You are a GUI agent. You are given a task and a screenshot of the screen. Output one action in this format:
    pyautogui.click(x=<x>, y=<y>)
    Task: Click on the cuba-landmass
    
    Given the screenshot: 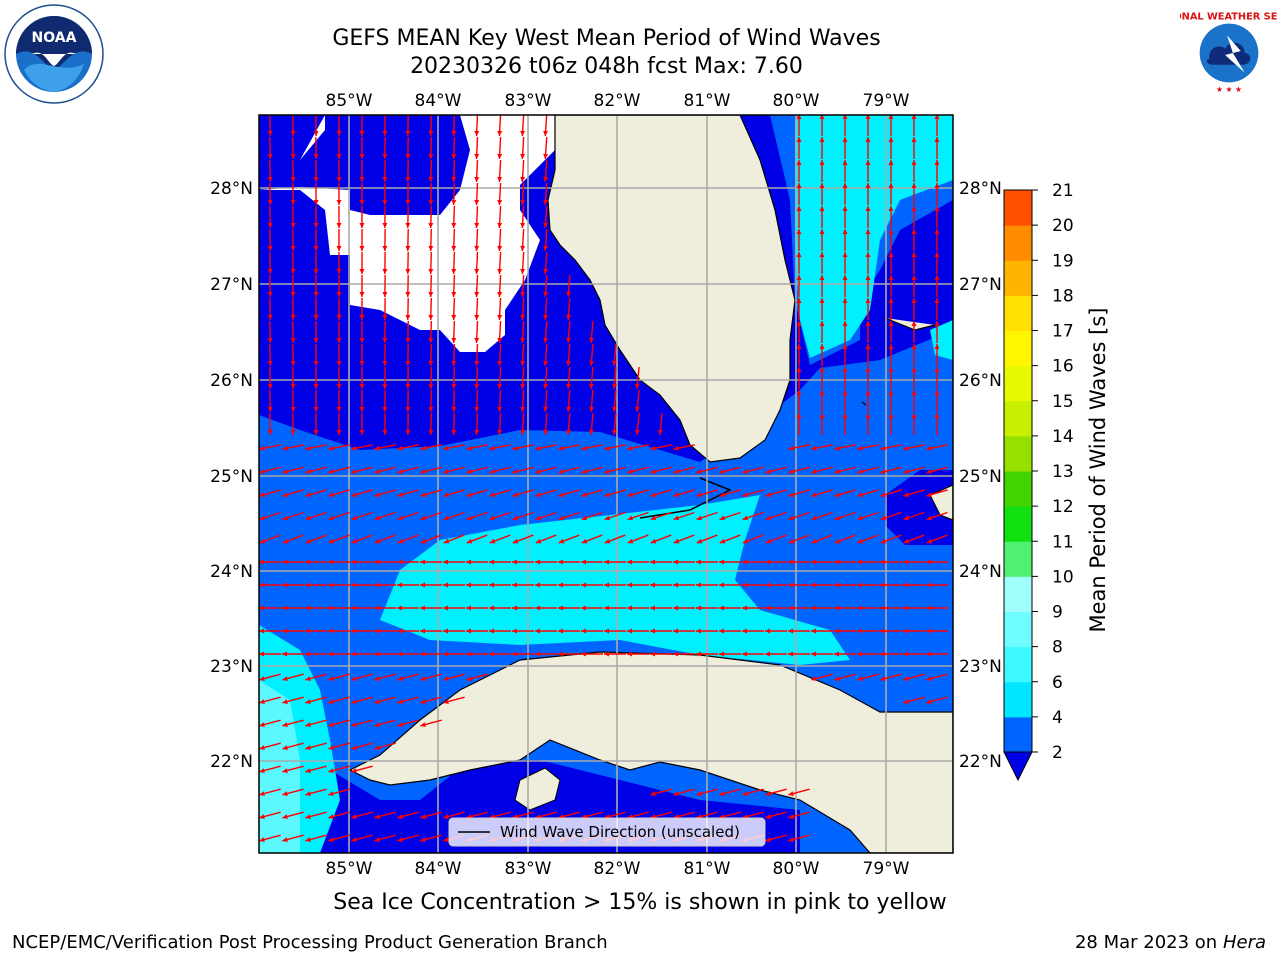 What is the action you would take?
    pyautogui.click(x=650, y=752)
    